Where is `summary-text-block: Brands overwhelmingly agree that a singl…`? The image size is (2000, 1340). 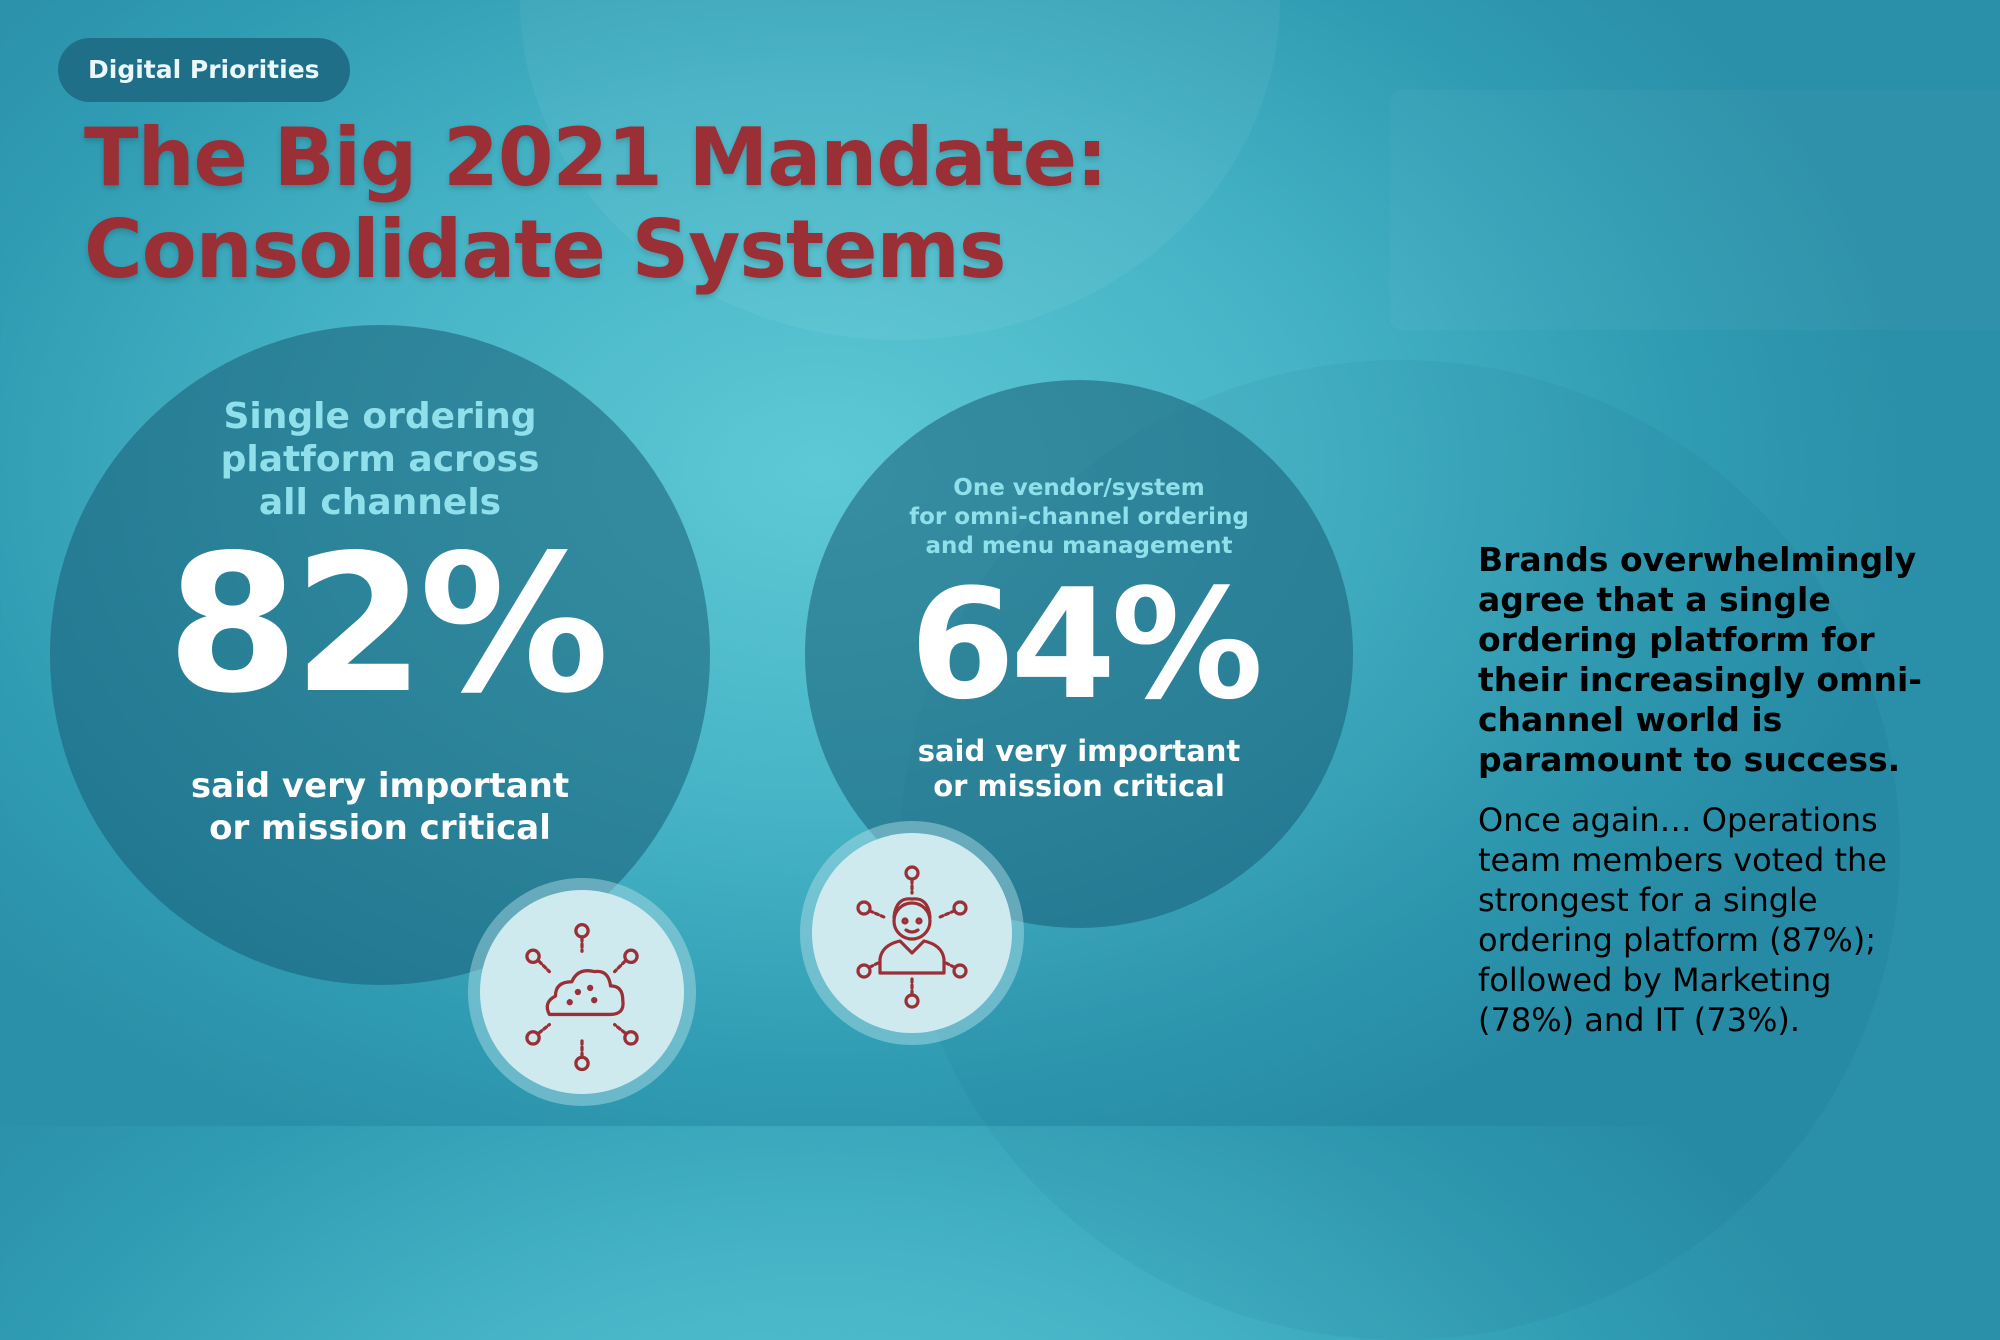 summary-text-block: Brands overwhelmingly agree that a singl… is located at coordinates (1713, 790).